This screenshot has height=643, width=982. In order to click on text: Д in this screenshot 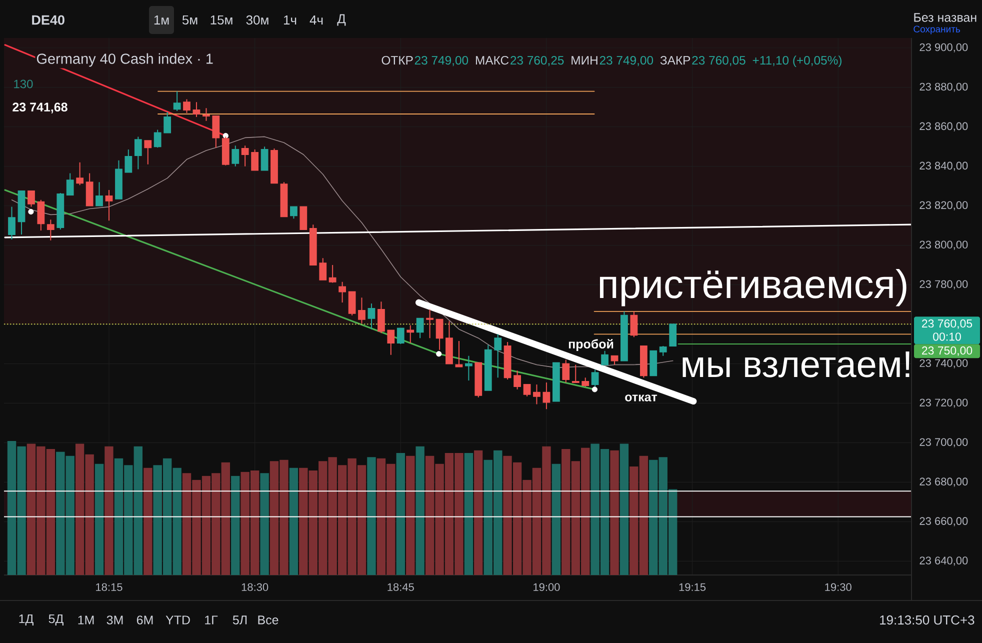, I will do `click(341, 20)`.